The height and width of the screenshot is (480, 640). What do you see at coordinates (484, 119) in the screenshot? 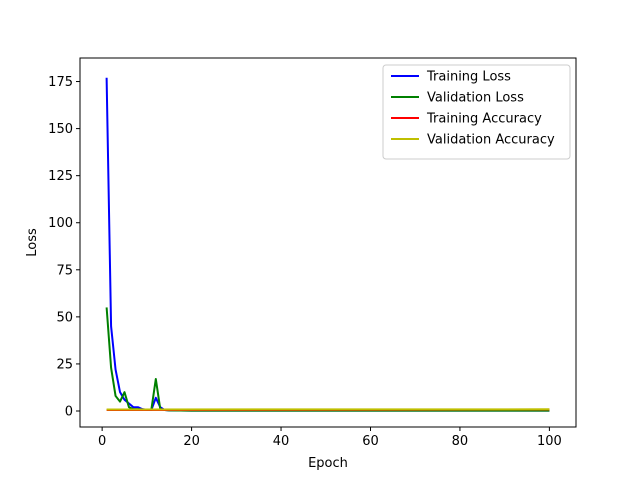
I see `legend-label: Training Accuracy` at bounding box center [484, 119].